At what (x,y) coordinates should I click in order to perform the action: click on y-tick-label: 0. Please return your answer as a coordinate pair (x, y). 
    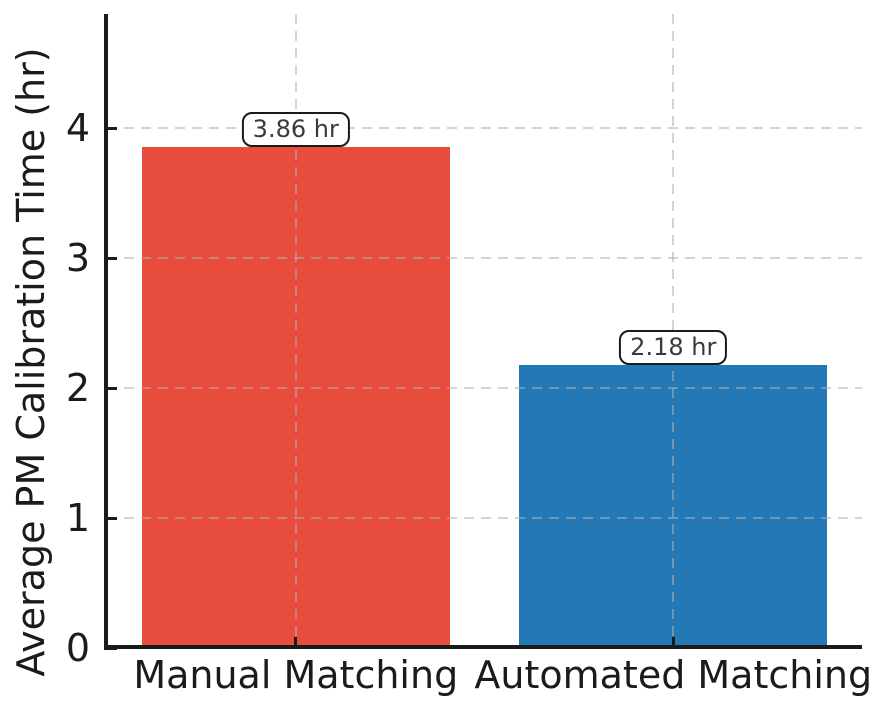
    Looking at the image, I should click on (77, 648).